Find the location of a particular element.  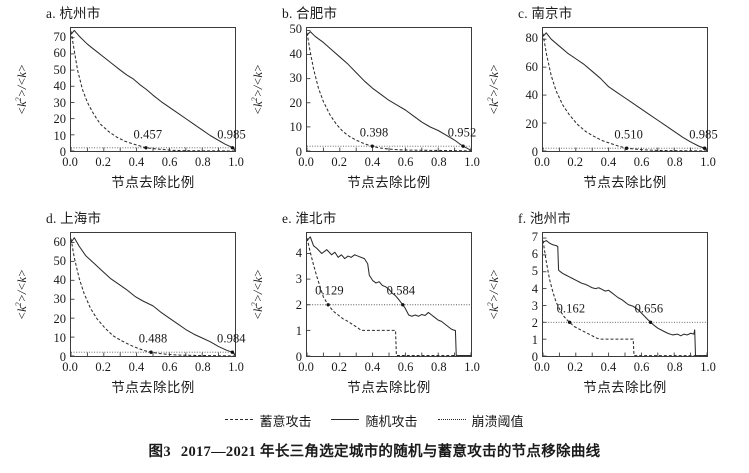

threshold-annotation: 0.162 is located at coordinates (571, 308).